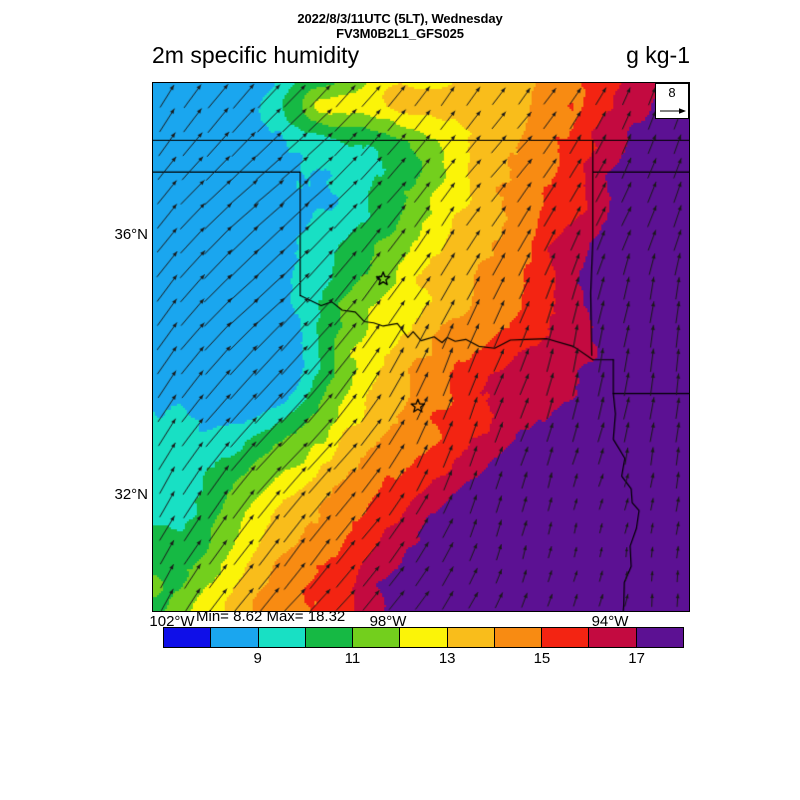  Describe the element at coordinates (131, 234) in the screenshot. I see `lat-tick-label-0: 36°N` at that location.